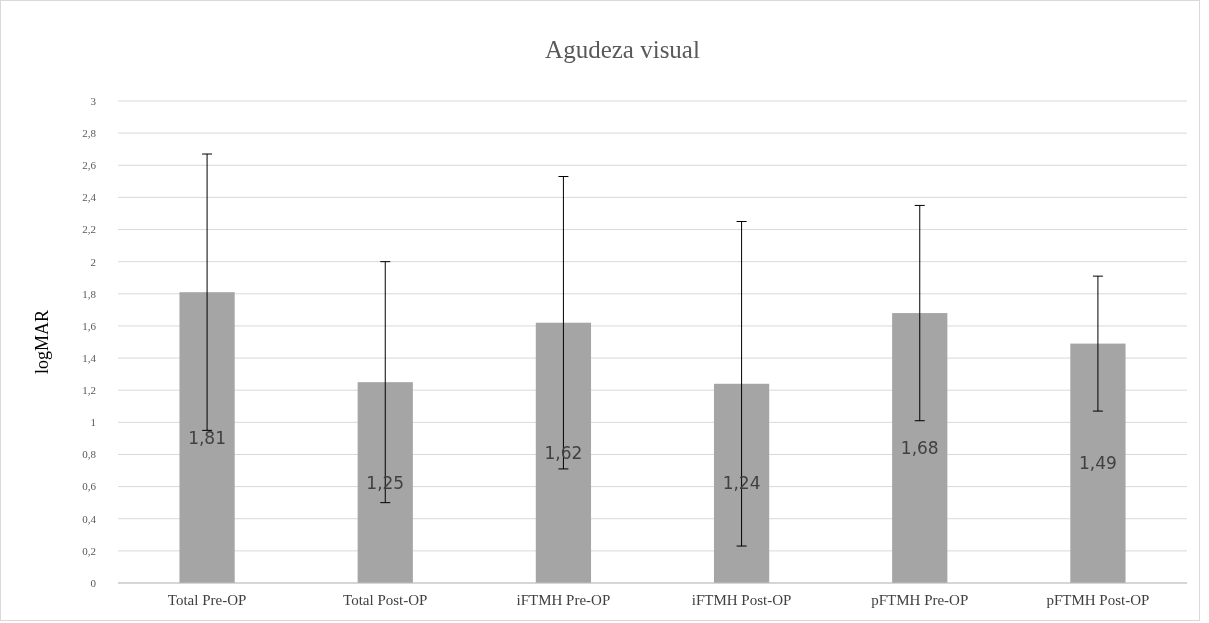 The image size is (1209, 623). I want to click on y-tick-label: 0, so click(93, 582).